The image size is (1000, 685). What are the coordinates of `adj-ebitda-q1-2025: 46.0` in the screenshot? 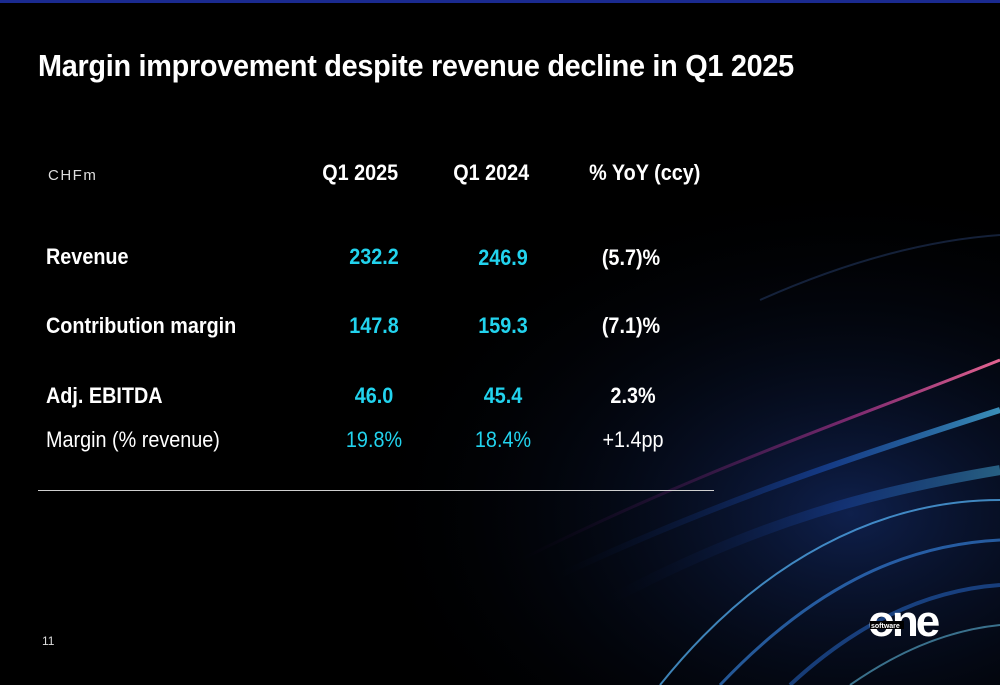 It's located at (374, 395).